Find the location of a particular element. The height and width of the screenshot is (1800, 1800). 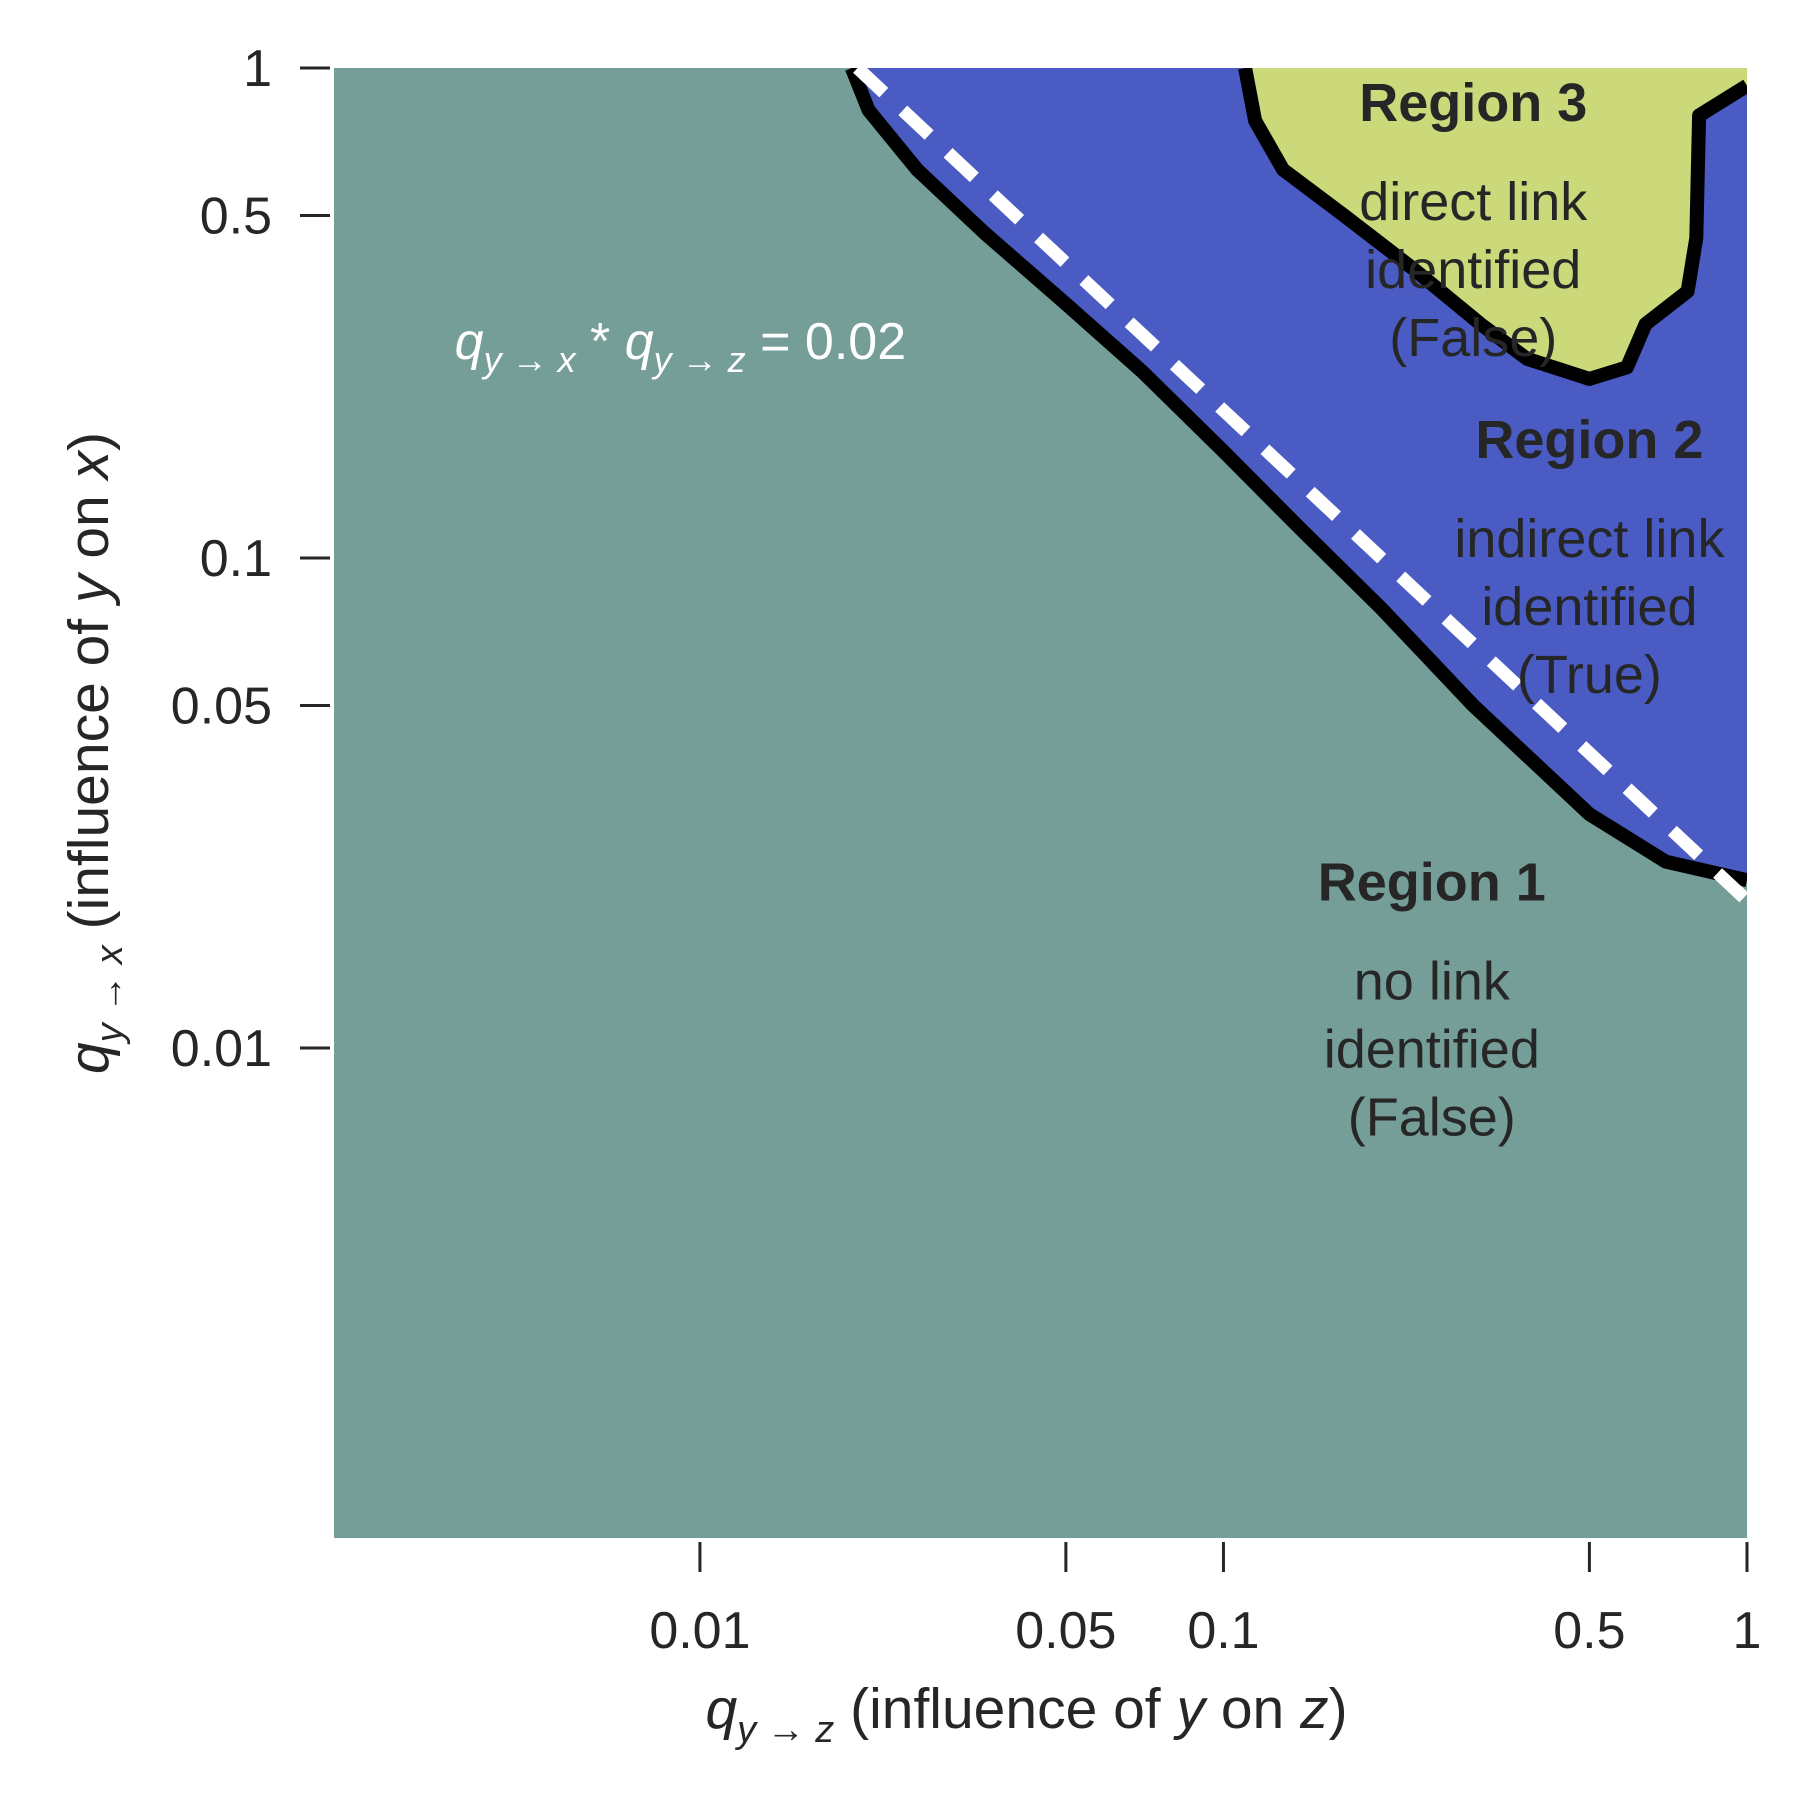

region-3-boundary-line is located at coordinates (1492, 227).